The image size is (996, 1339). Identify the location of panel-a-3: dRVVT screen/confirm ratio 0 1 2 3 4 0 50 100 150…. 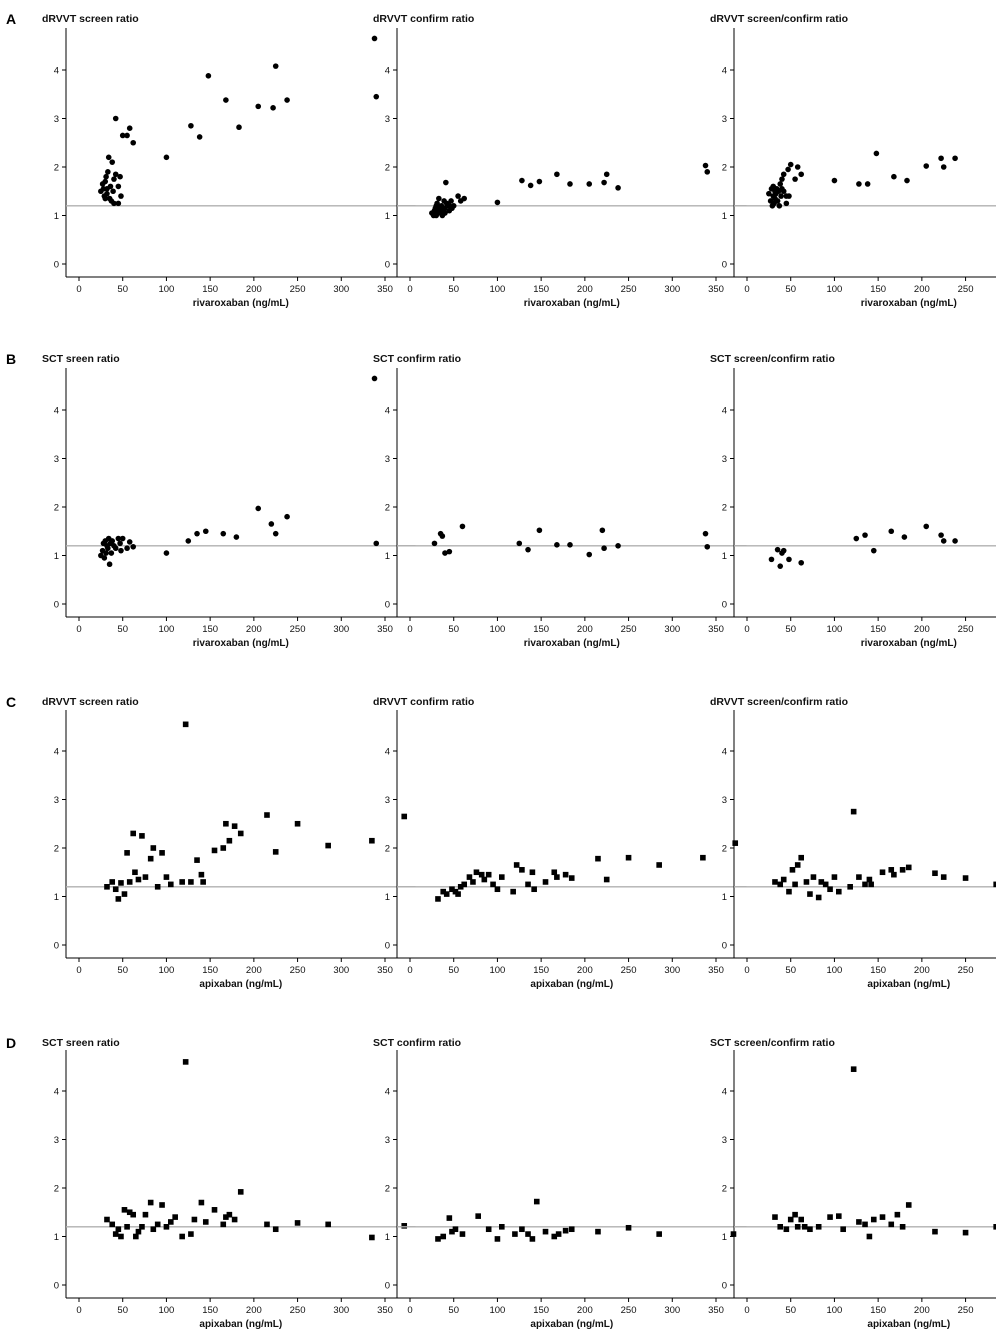
(853, 161).